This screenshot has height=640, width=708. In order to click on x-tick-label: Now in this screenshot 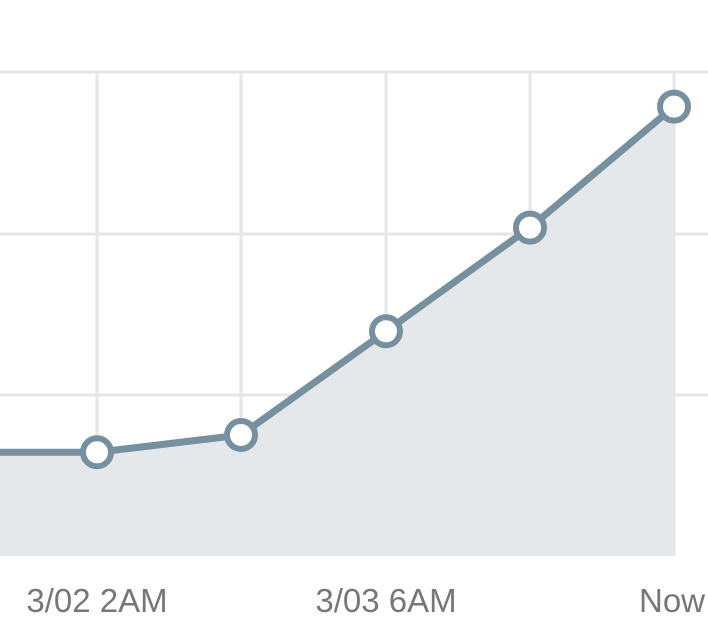, I will do `click(672, 600)`.